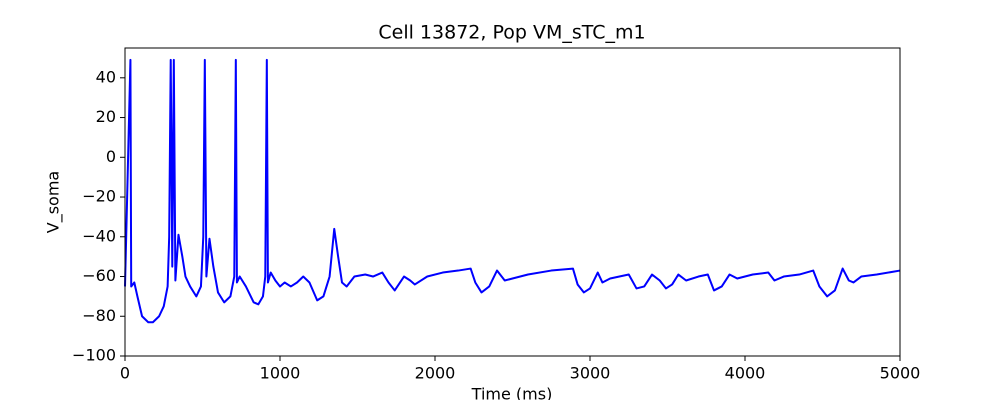  I want to click on x-tick-label: 0, so click(125, 373).